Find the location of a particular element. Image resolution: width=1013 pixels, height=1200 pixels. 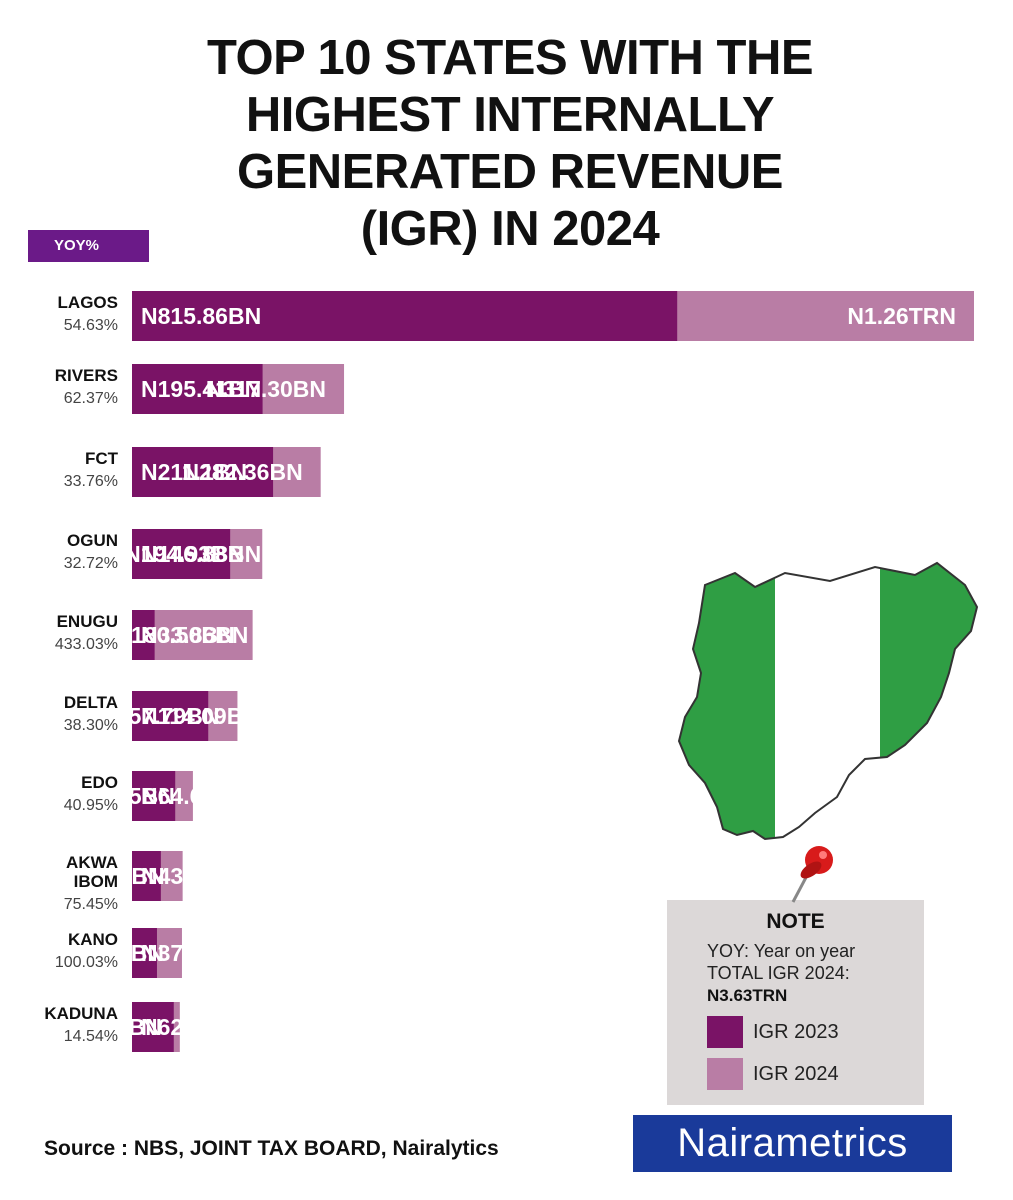

yoy-label: 32.72% is located at coordinates (91, 563).